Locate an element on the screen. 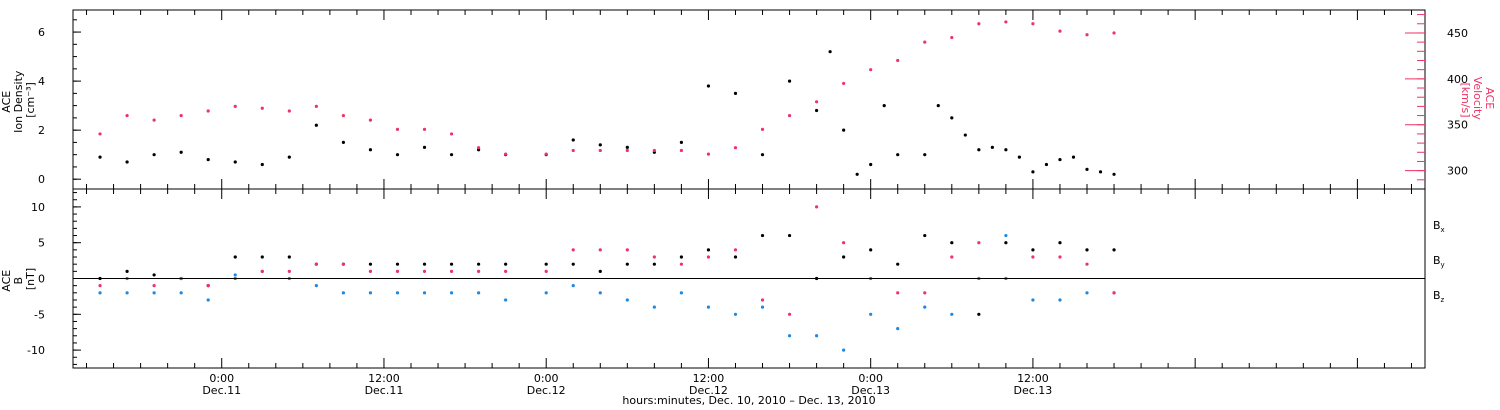 This screenshot has height=410, width=1500. legend: Bx By Bz is located at coordinates (1439, 261).